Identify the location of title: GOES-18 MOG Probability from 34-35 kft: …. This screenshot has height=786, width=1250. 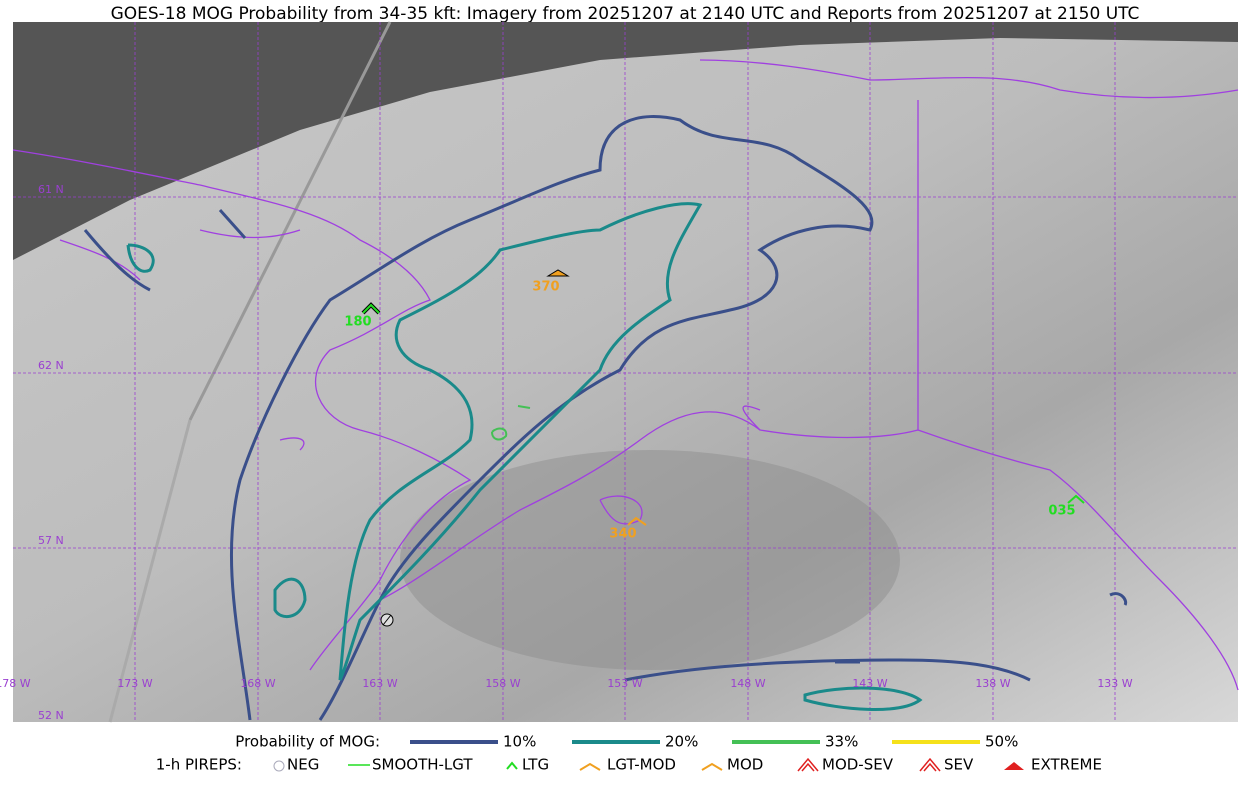
(625, 14).